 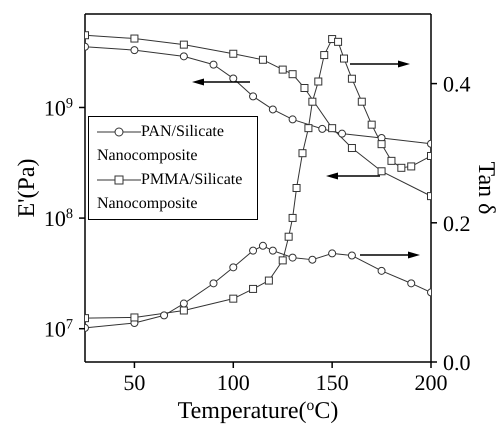 What do you see at coordinates (27, 188) in the screenshot?
I see `y-axis-title: E'(Pa)` at bounding box center [27, 188].